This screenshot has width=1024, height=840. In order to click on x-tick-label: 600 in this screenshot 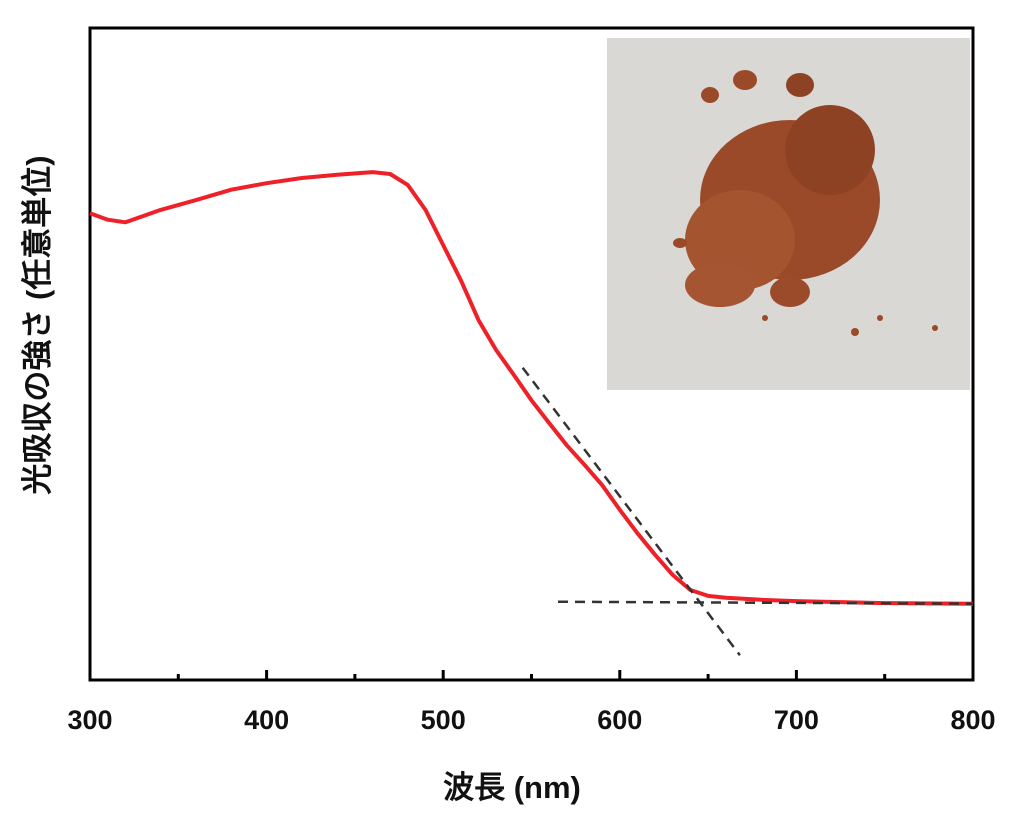, I will do `click(619, 720)`.